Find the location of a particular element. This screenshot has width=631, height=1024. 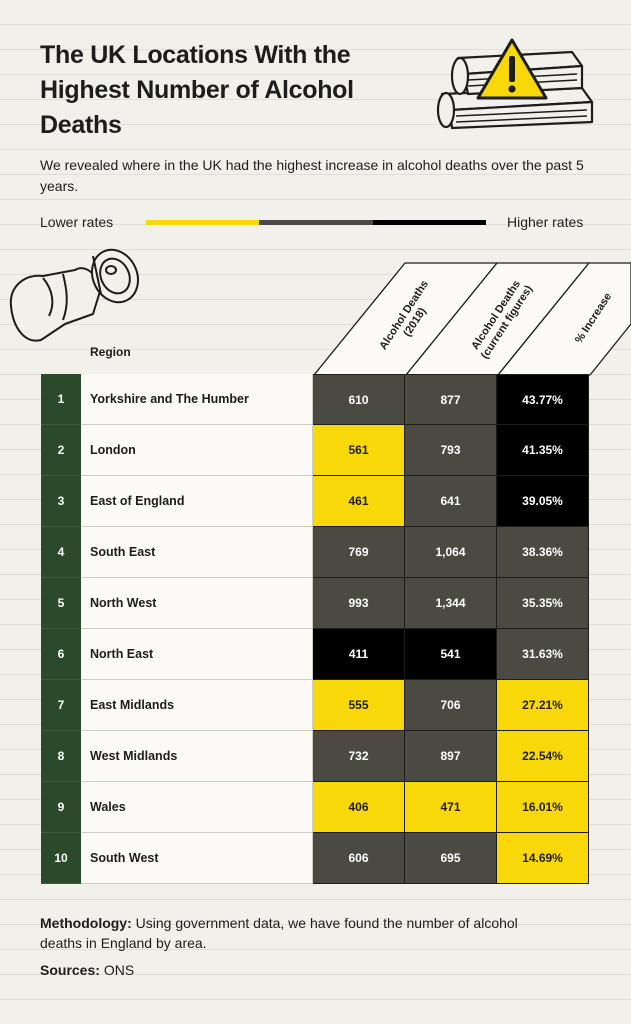

deaths-current-cell: 706 is located at coordinates (451, 705).